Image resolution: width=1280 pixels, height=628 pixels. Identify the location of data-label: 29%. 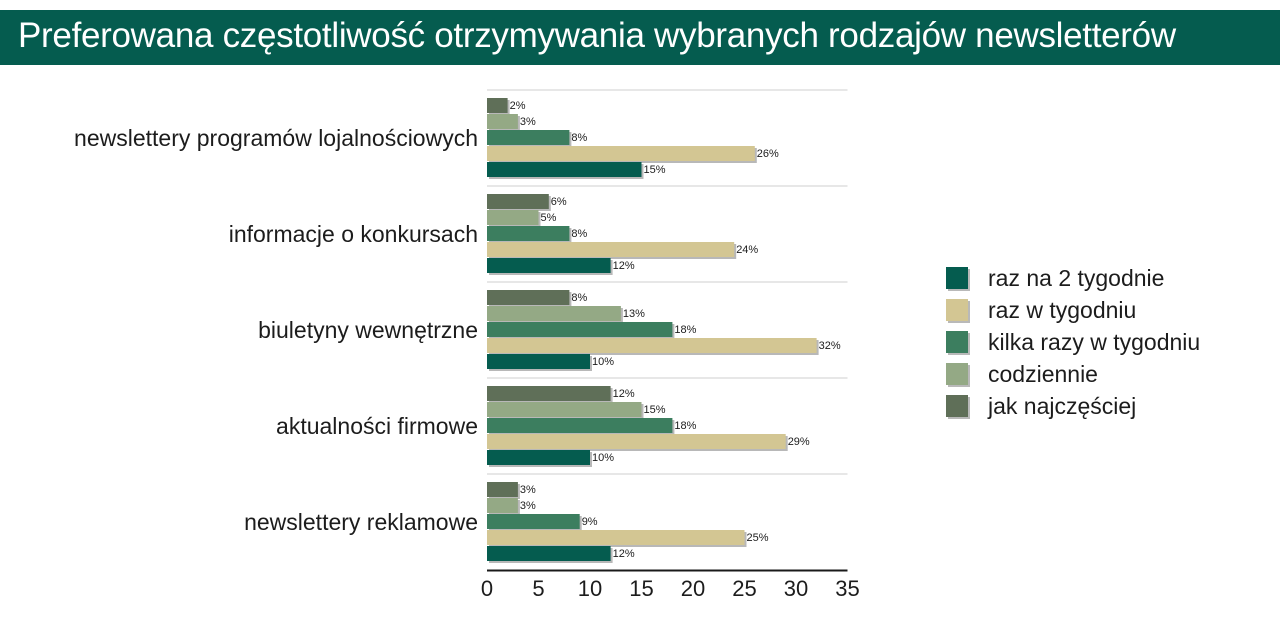
(799, 442).